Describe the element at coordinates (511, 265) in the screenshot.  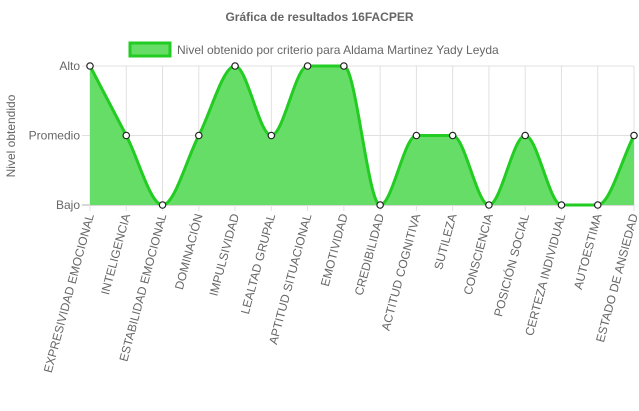
I see `x-tick-label: POSICIÓN SOCIAL` at that location.